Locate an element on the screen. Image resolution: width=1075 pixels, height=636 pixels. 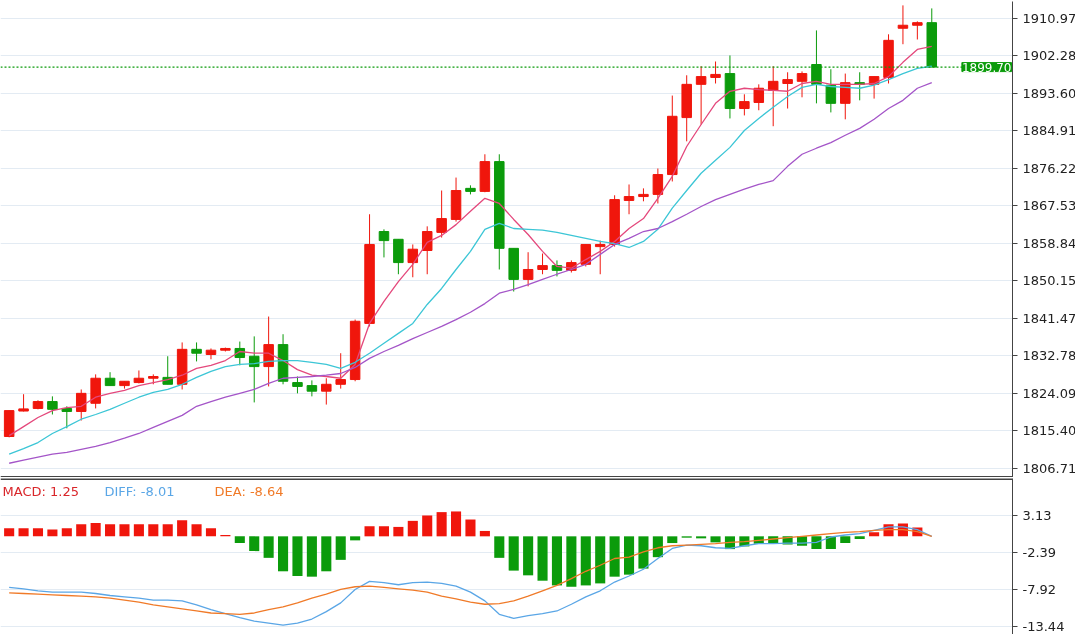
y-tick-label: 1806.71 is located at coordinates (1048, 468).